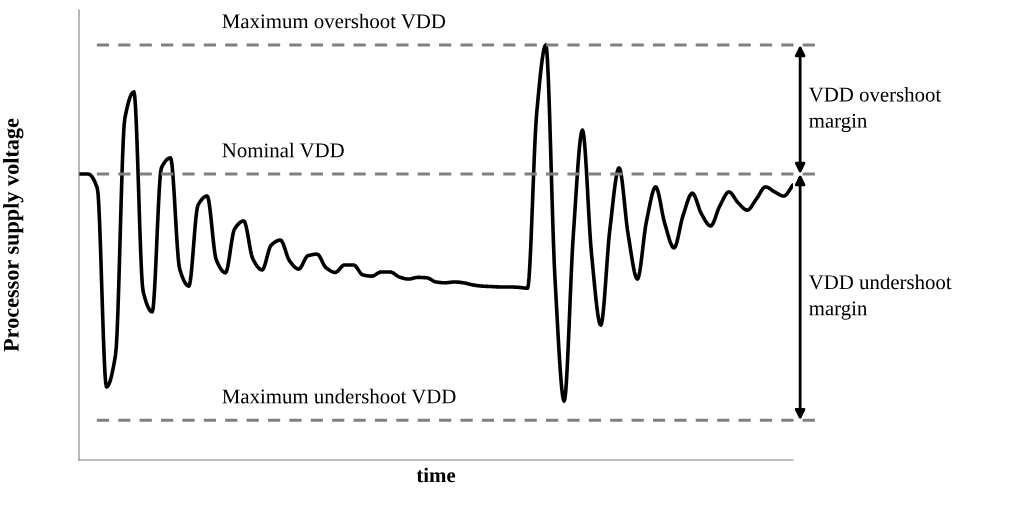  I want to click on x-axis-title: time, so click(436, 475).